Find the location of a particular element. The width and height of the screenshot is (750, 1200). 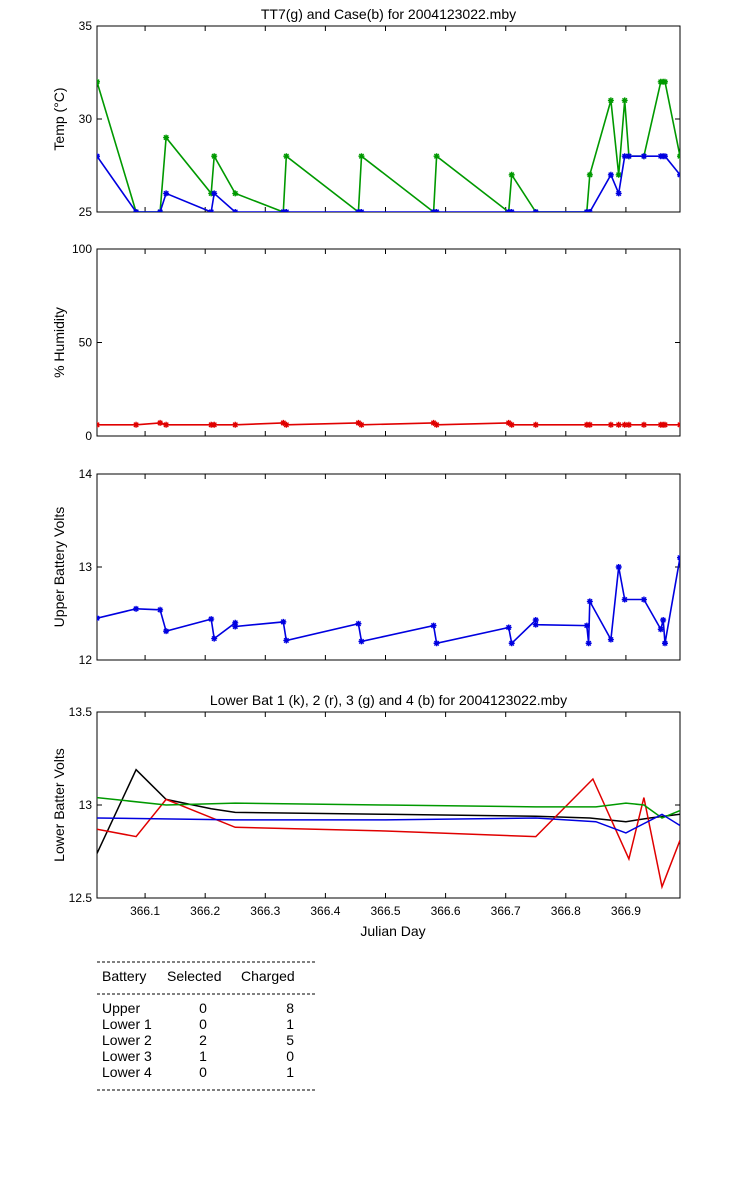

table-row: Lower 2 2 5 is located at coordinates (198, 1040).